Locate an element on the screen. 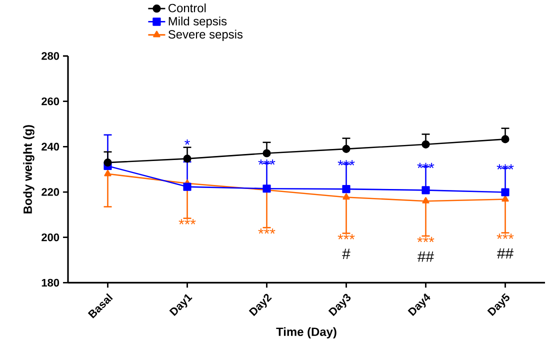 The image size is (550, 364). legend-label: Control is located at coordinates (187, 8).